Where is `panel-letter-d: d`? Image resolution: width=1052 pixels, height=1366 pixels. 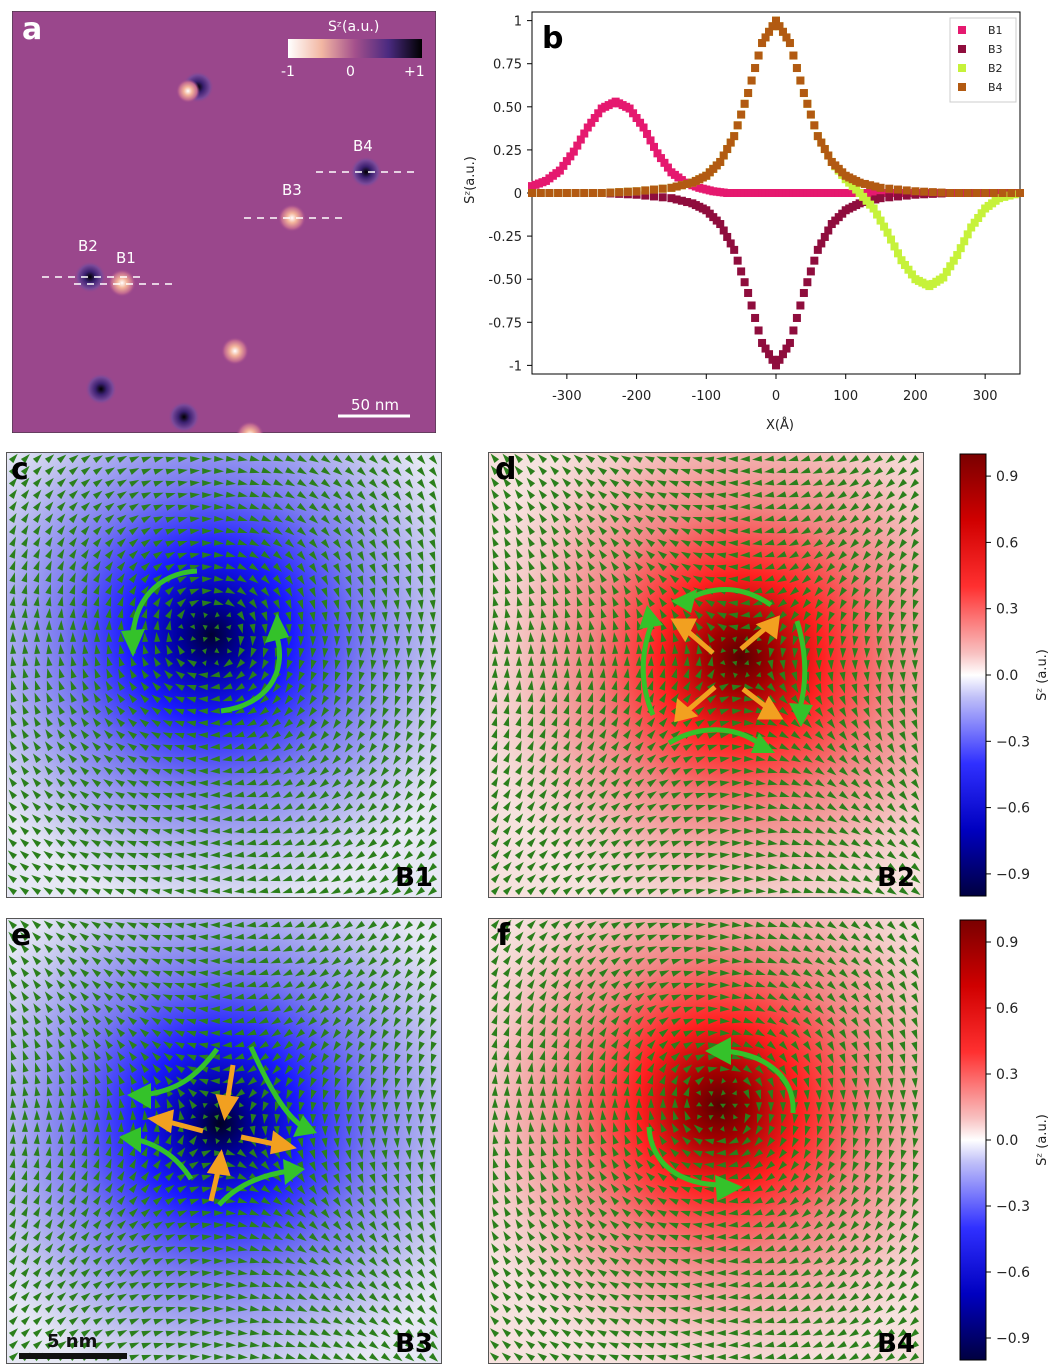 panel-letter-d: d is located at coordinates (505, 470).